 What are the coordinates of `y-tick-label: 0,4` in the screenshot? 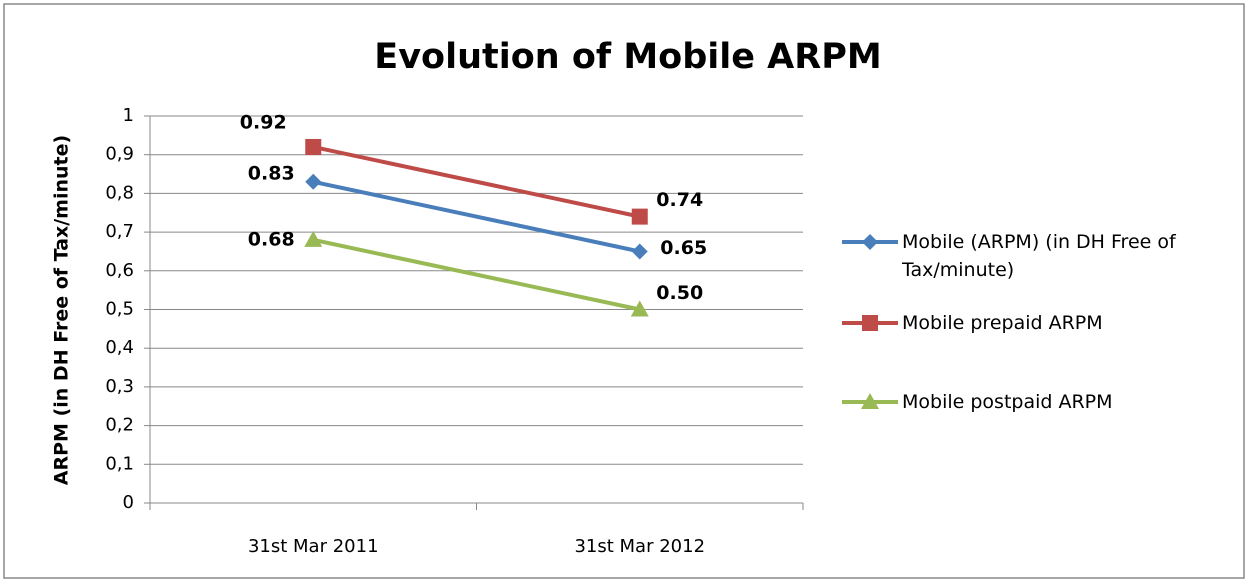 It's located at (119, 347).